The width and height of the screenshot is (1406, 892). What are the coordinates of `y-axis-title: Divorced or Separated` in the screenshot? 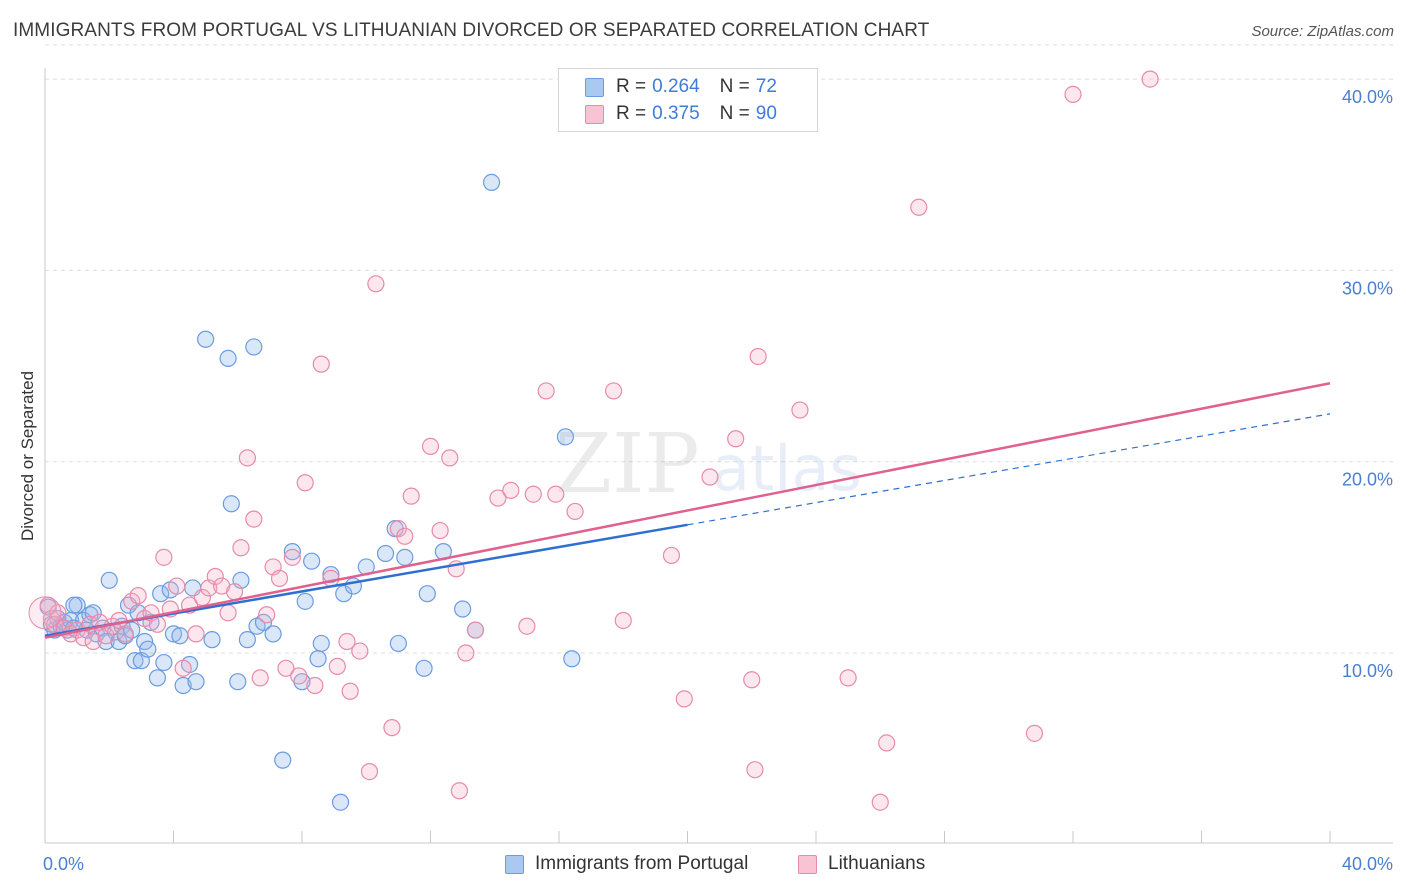 It's located at (27, 456).